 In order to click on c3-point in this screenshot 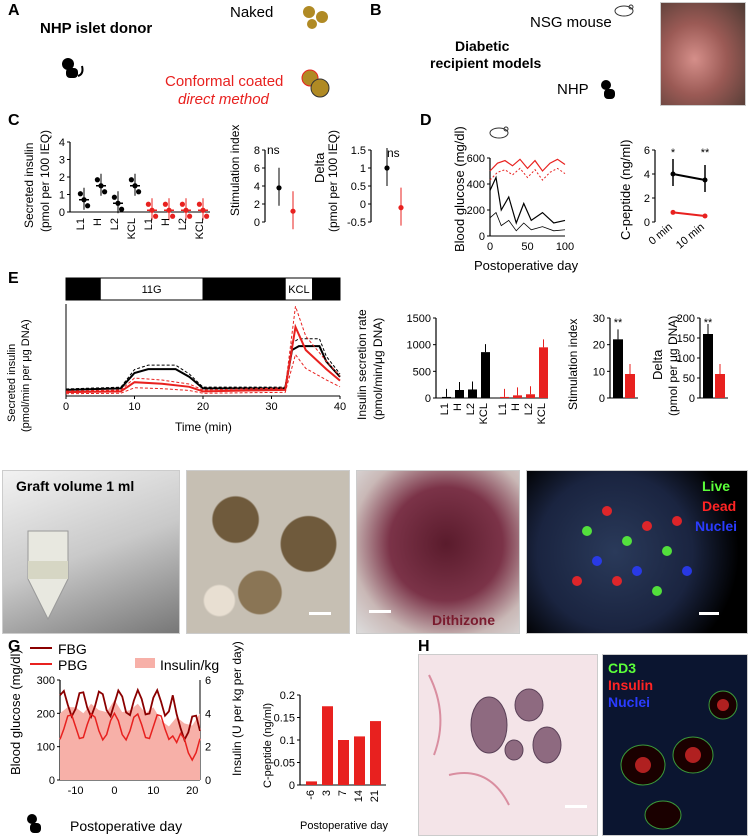, I will do `click(401, 208)`.